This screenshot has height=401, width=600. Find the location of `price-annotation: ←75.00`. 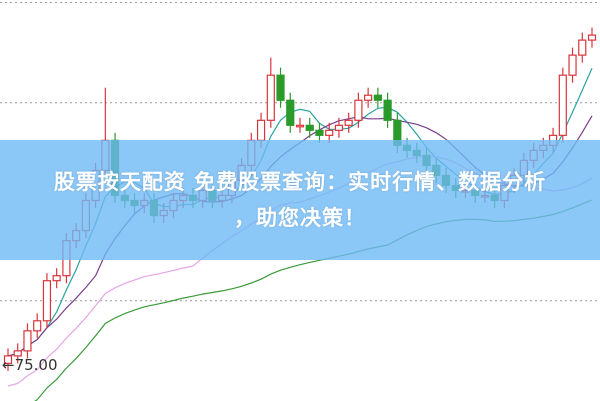

price-annotation: ←75.00 is located at coordinates (30, 365).